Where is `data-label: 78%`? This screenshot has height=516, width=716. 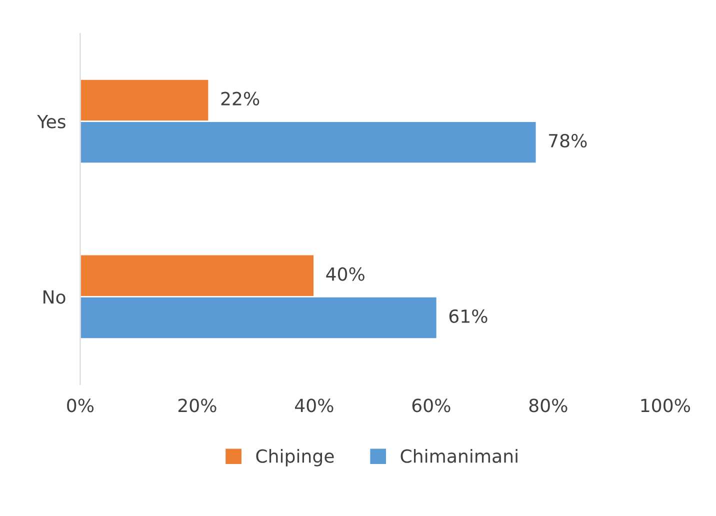 data-label: 78% is located at coordinates (568, 141).